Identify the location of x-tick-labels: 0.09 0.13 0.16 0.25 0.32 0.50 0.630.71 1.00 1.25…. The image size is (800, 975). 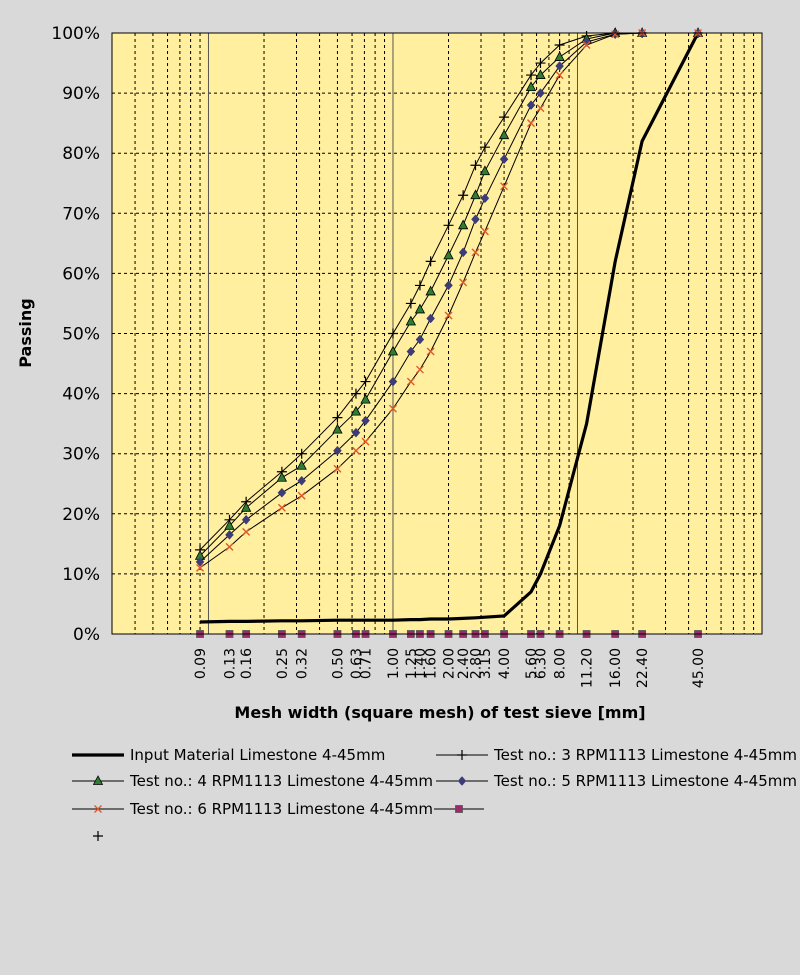
(450, 668).